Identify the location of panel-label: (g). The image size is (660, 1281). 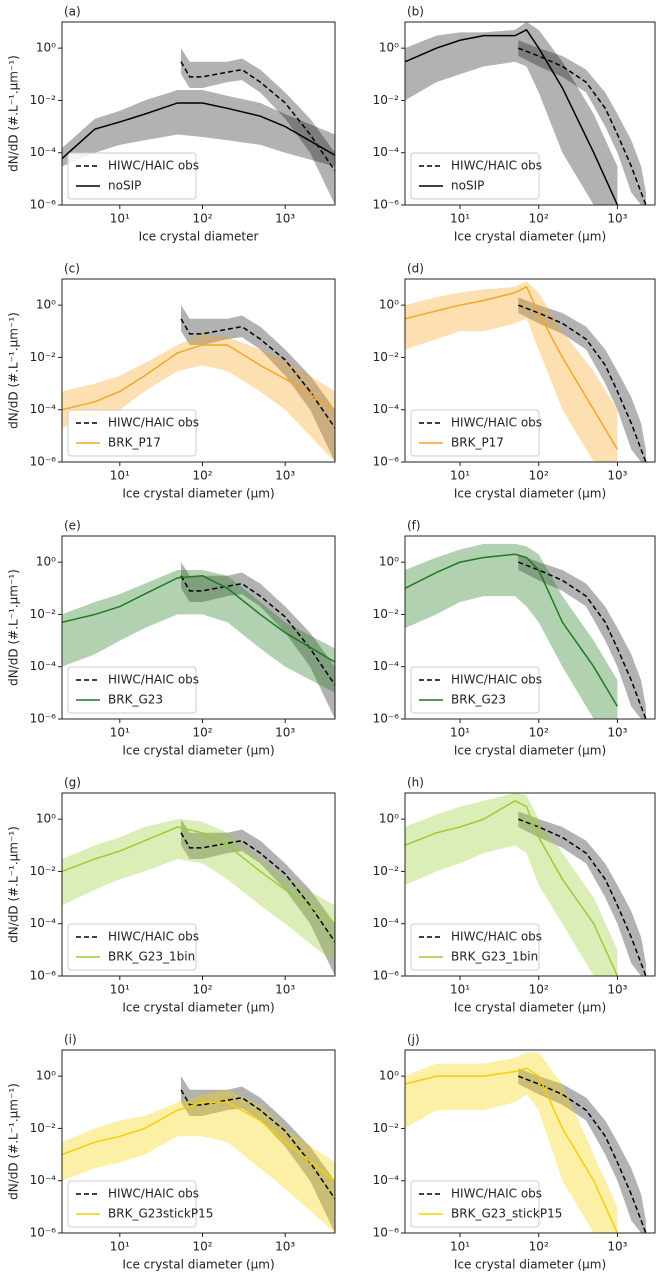
(72, 783).